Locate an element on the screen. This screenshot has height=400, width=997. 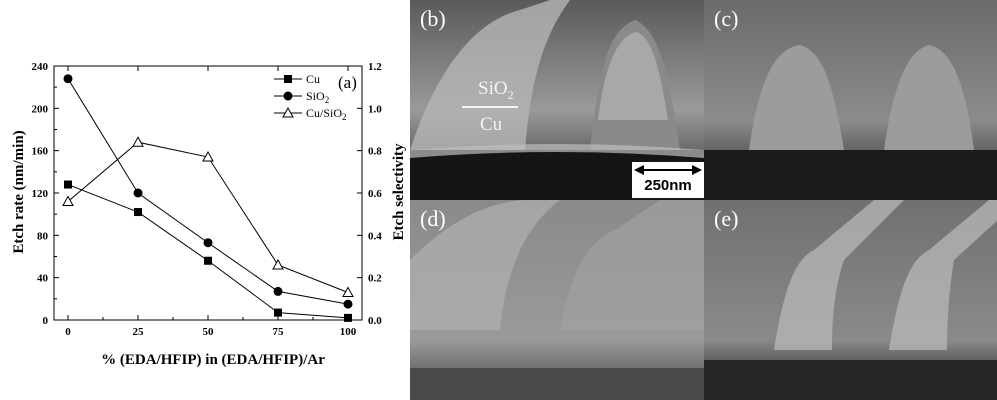
x-tick-label: 25 is located at coordinates (139, 332).